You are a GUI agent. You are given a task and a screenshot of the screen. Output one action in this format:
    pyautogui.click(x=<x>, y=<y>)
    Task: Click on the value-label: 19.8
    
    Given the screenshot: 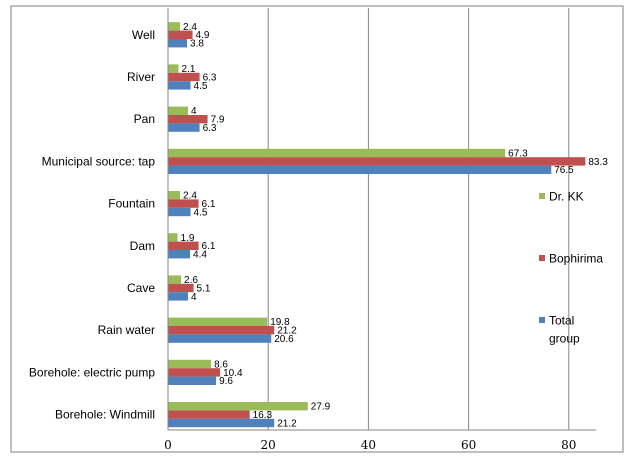 What is the action you would take?
    pyautogui.click(x=280, y=322)
    